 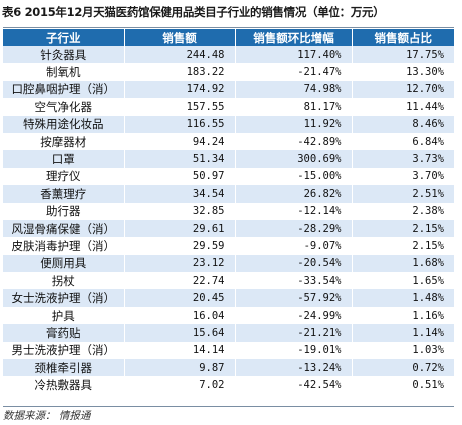 I want to click on cell-subindustry: 护具, so click(x=64, y=315).